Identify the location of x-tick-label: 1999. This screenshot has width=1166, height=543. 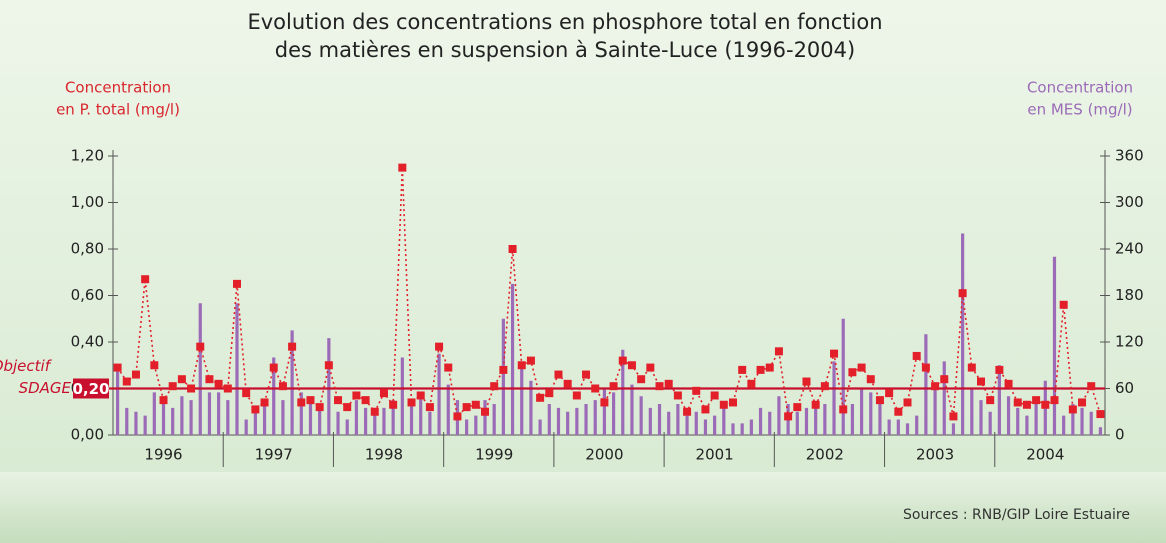
(494, 455).